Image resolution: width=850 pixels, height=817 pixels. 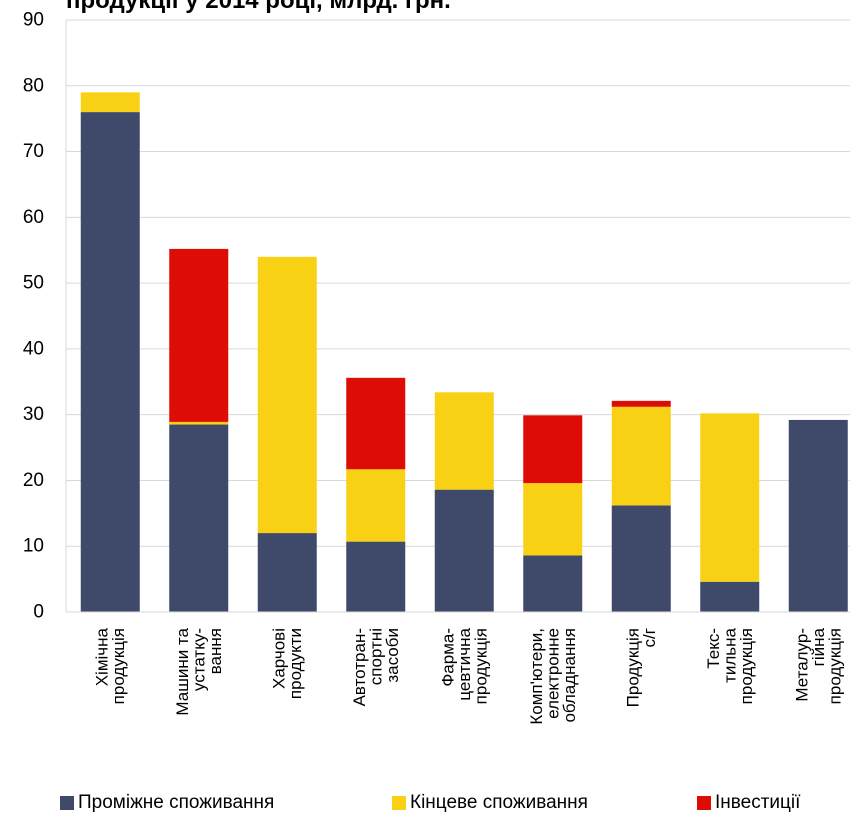 I want to click on legend-label: Кінцеве споживання, so click(x=499, y=802).